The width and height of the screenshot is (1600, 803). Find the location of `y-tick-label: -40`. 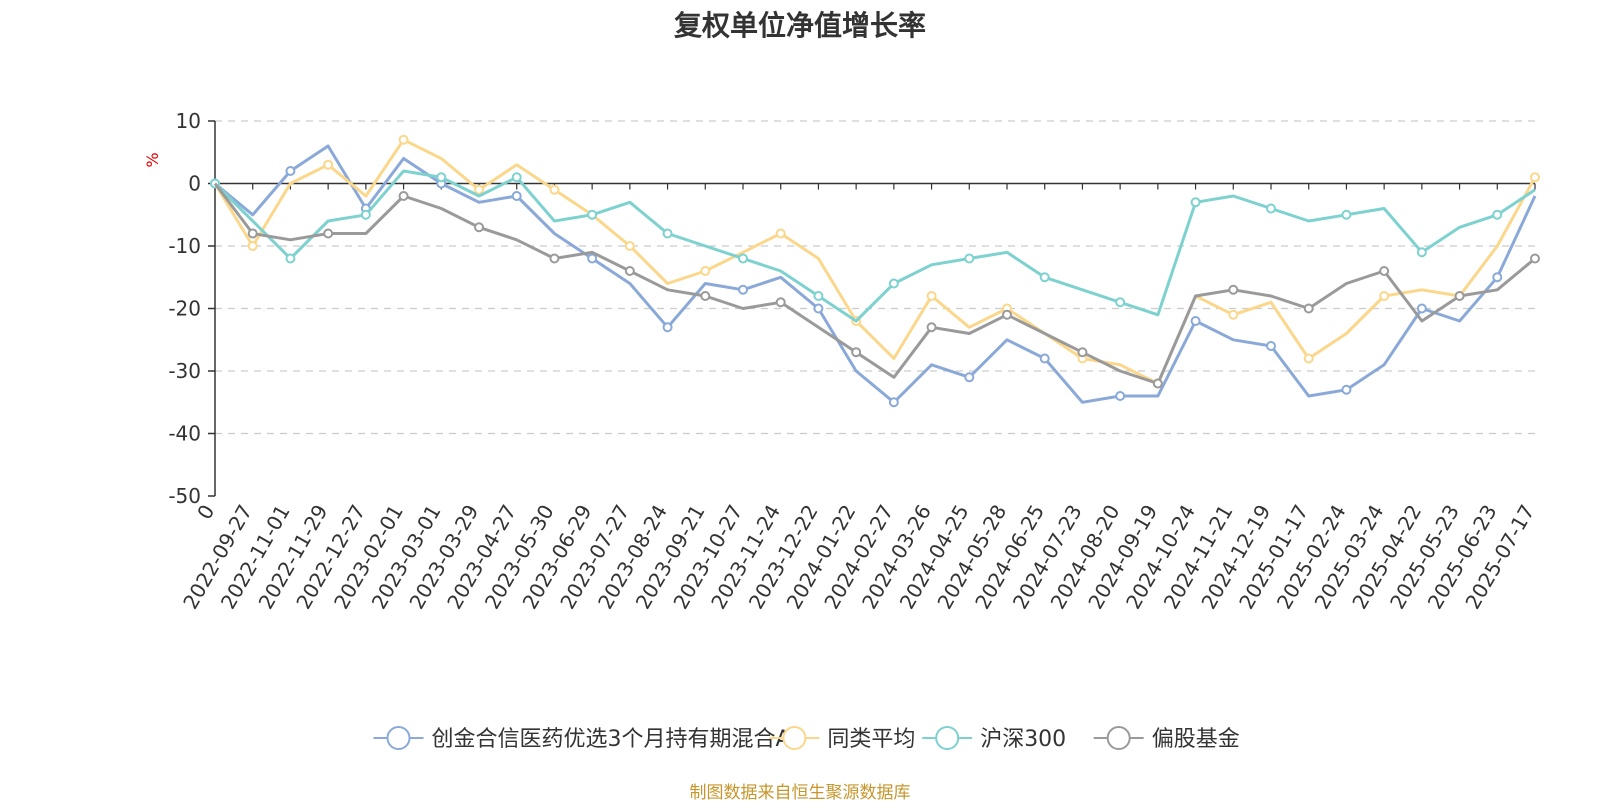

y-tick-label: -40 is located at coordinates (184, 434).